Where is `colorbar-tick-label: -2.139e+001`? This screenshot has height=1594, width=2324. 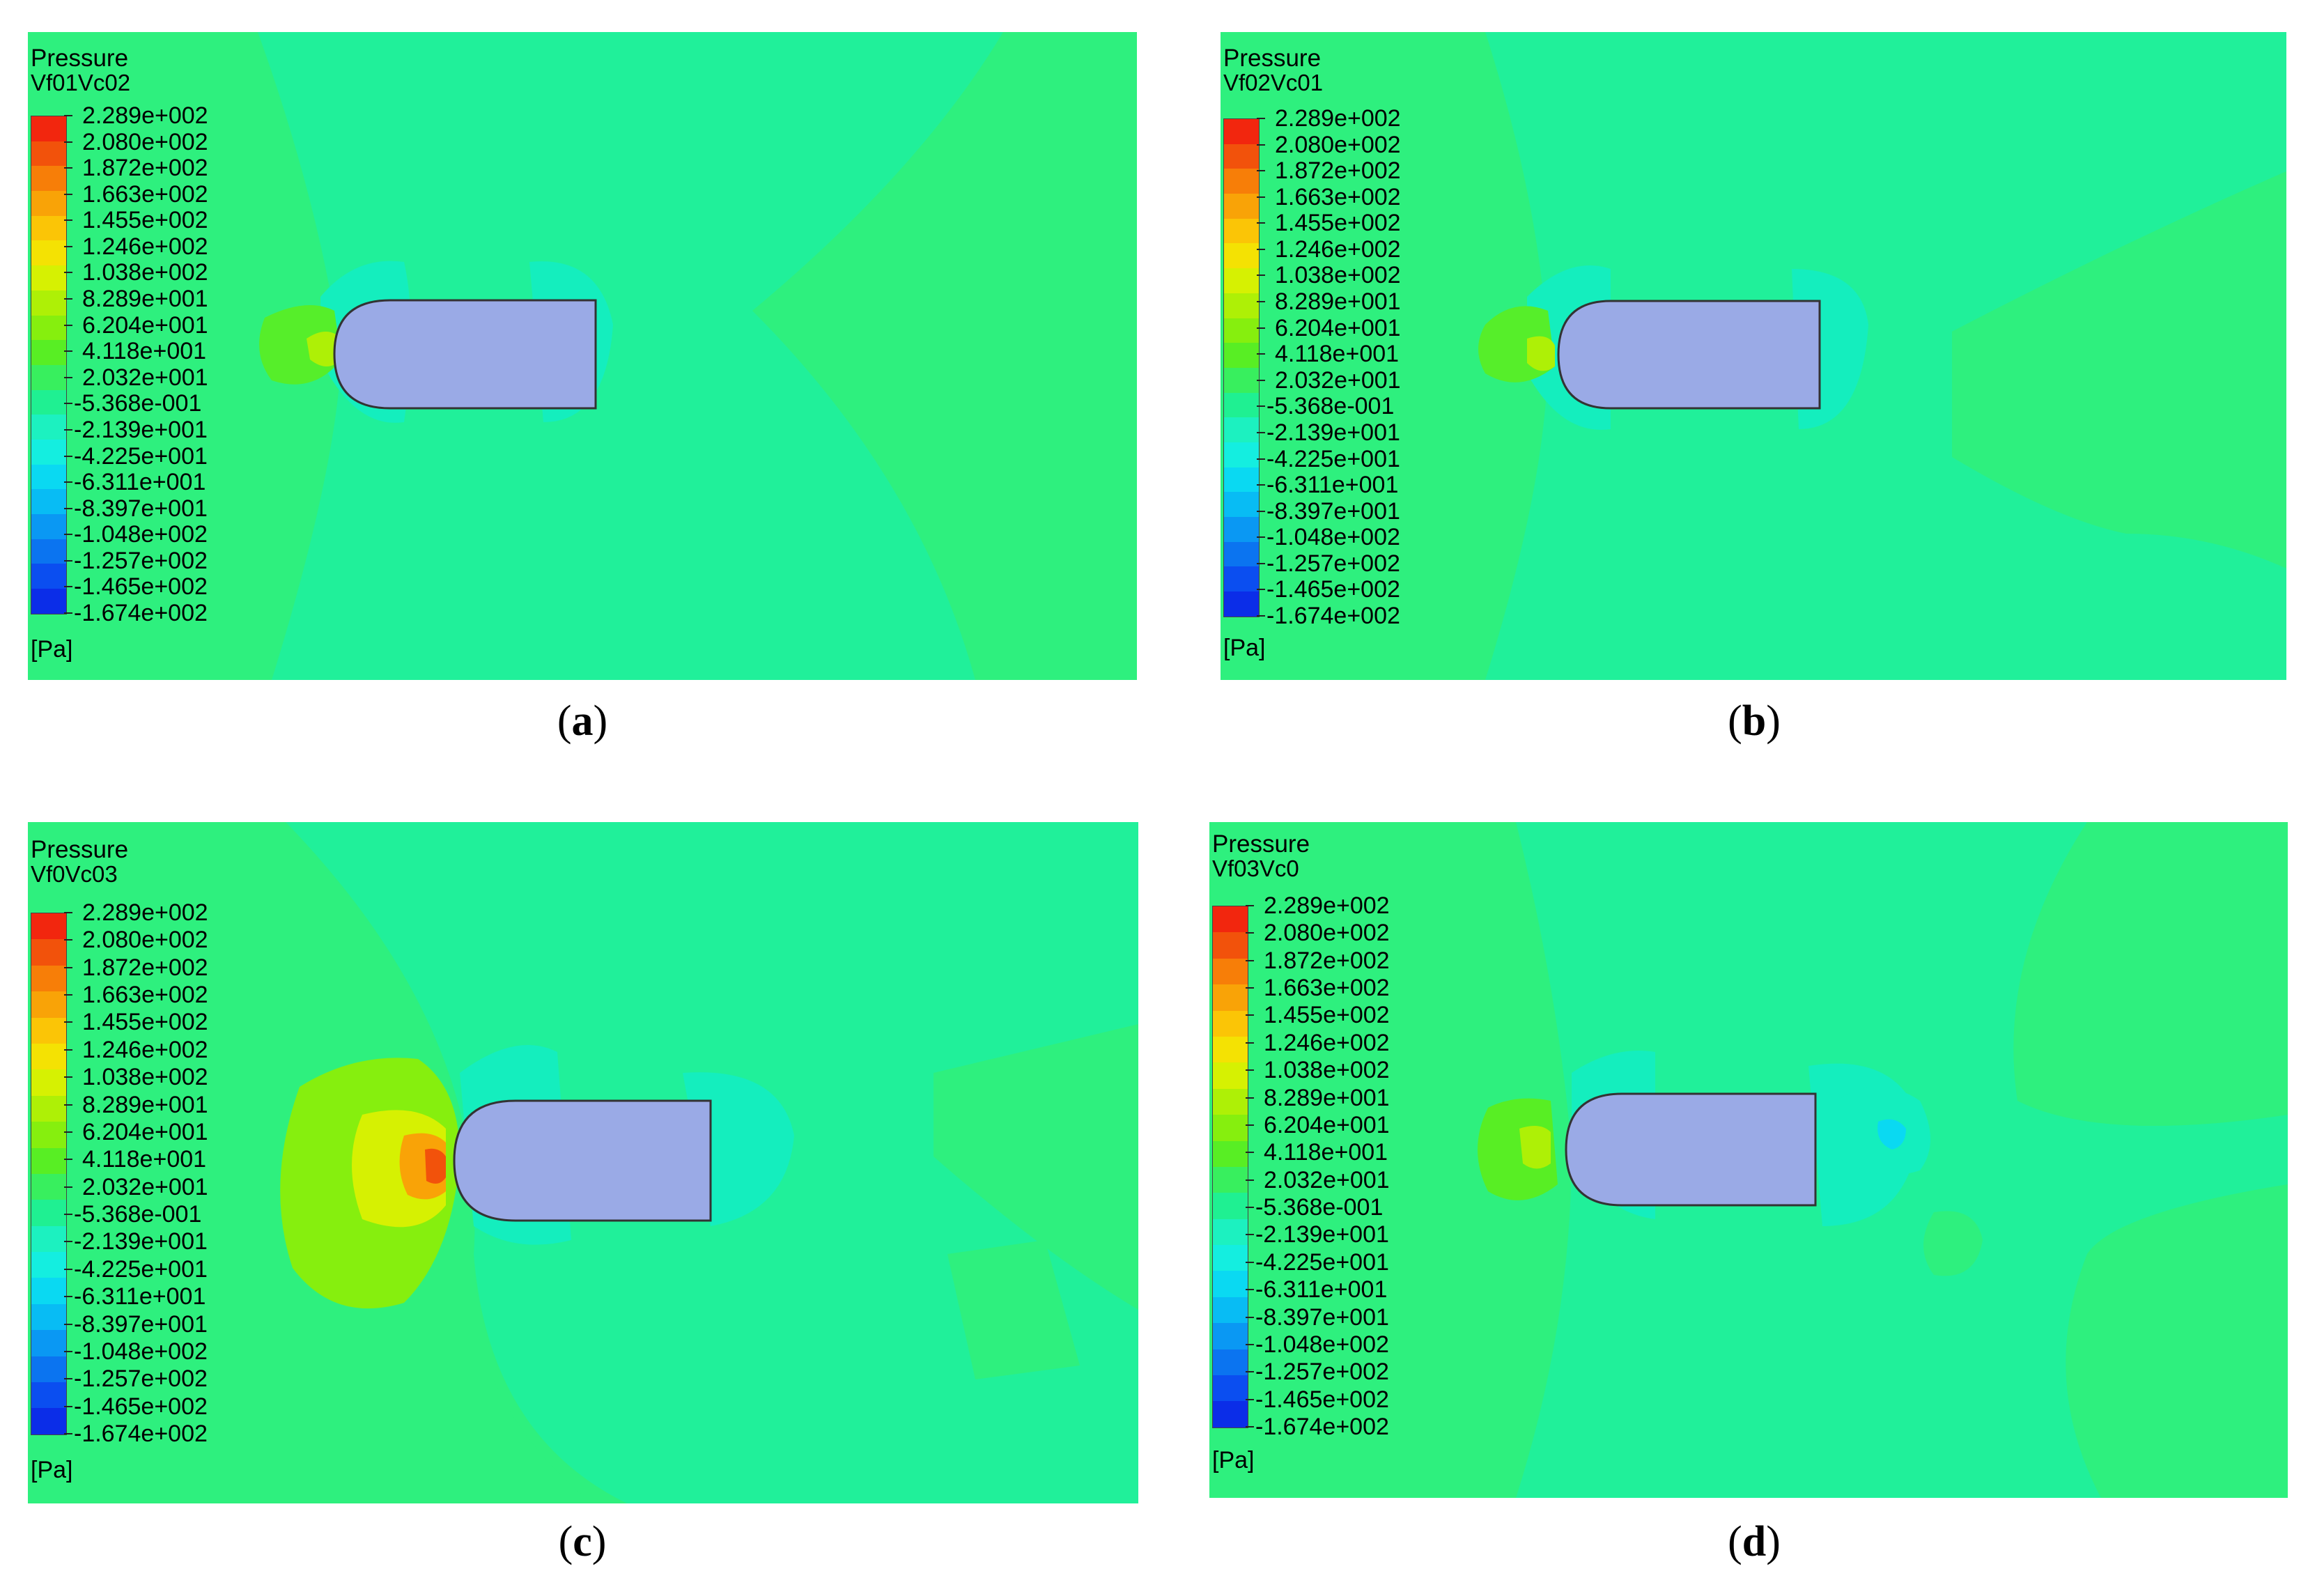
colorbar-tick-label: -2.139e+001 is located at coordinates (141, 1241).